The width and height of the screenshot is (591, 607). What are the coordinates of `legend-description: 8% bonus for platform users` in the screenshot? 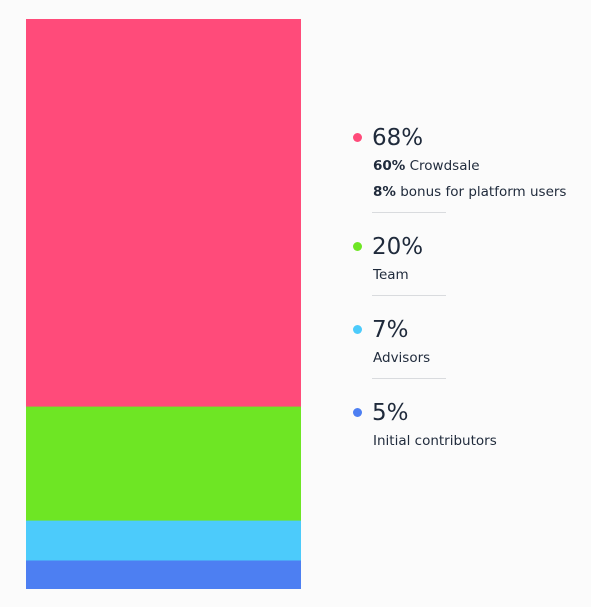 It's located at (469, 192).